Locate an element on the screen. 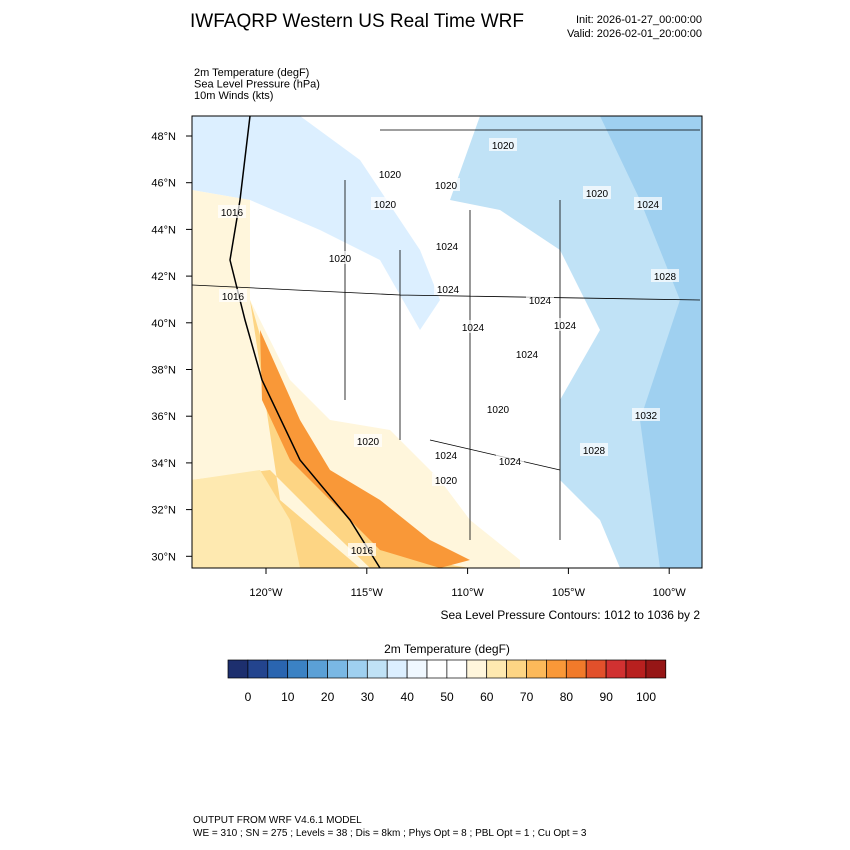  lat-label: 36°N is located at coordinates (163, 417).